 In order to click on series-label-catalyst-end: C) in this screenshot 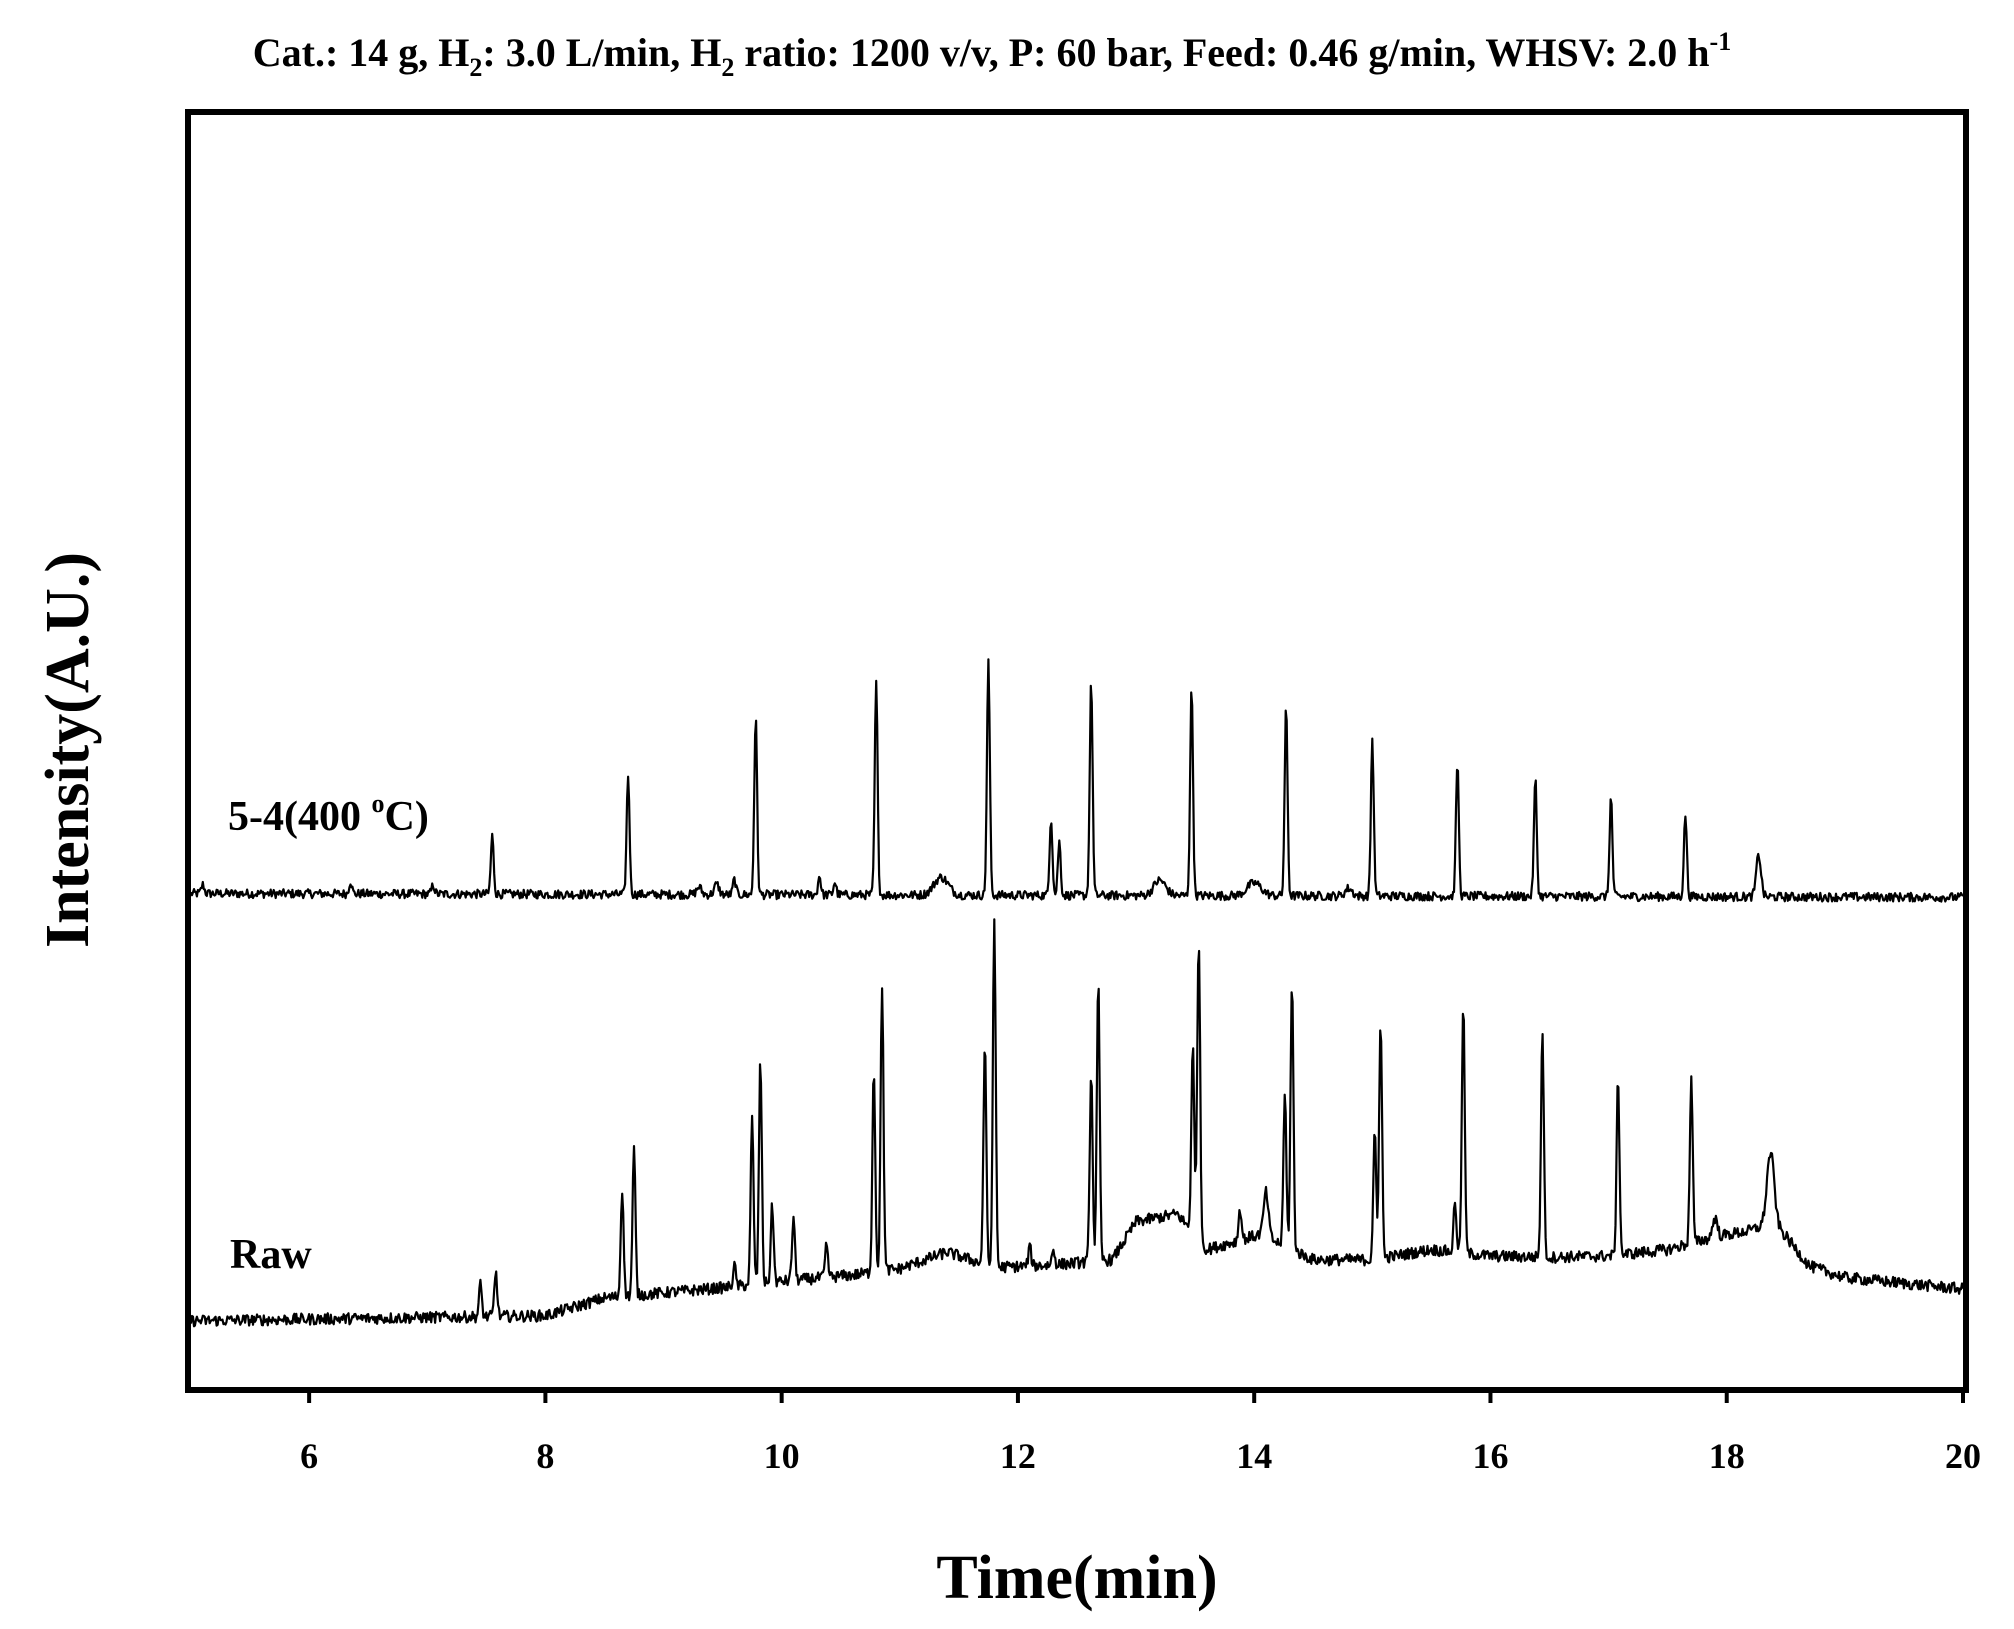, I will do `click(406, 817)`.